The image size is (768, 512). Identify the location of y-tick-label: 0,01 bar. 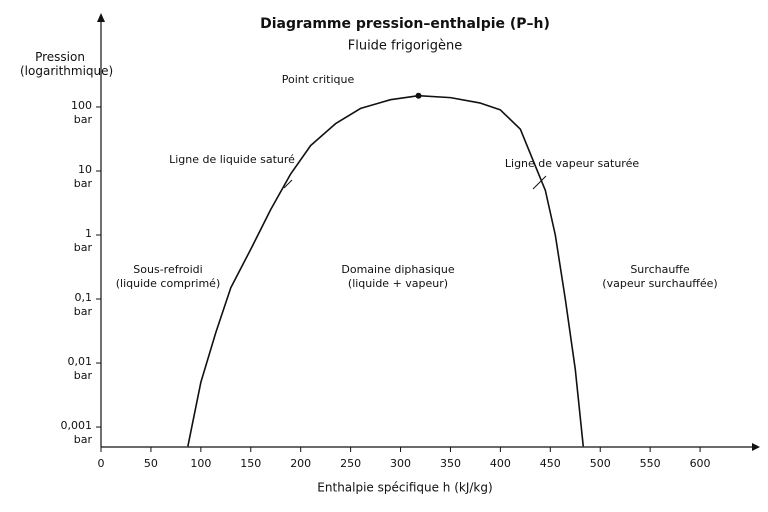
(80, 369).